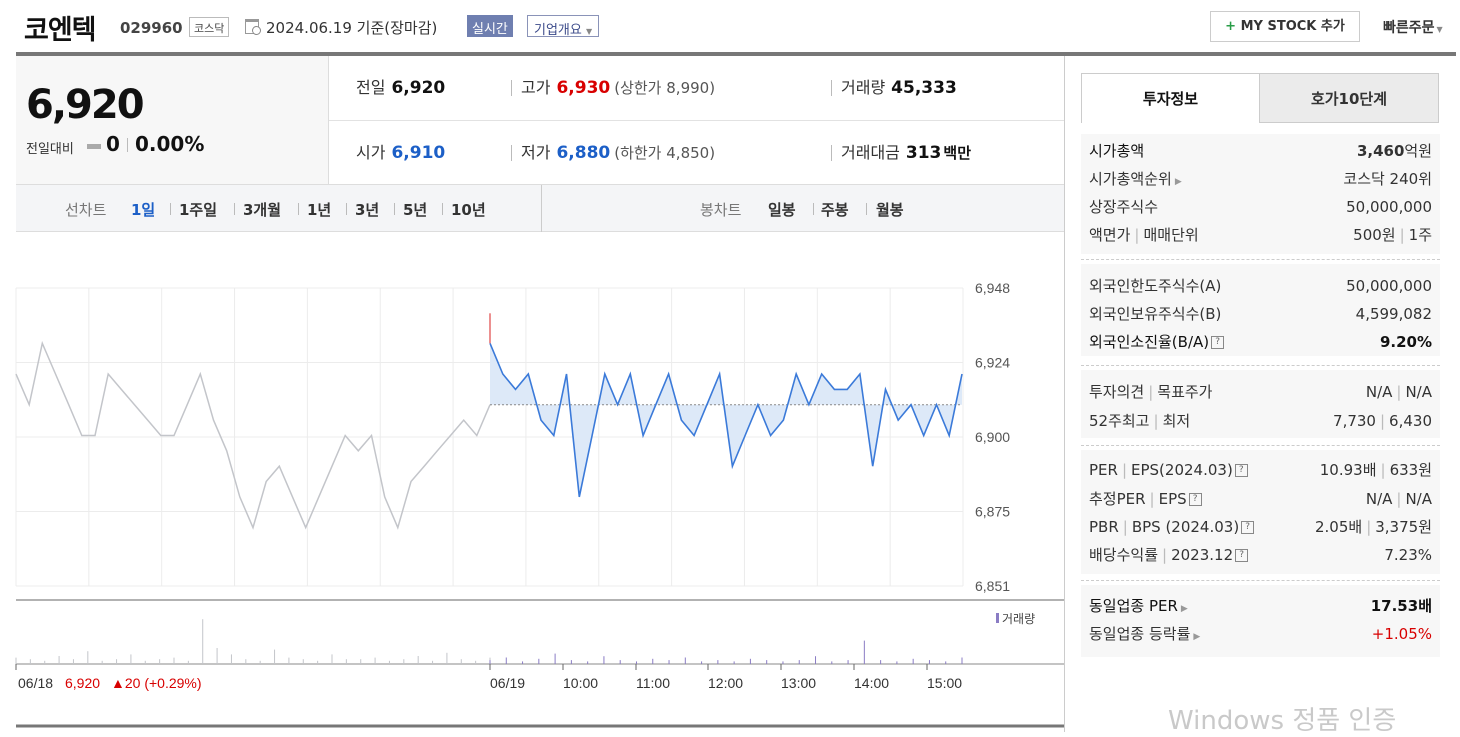  What do you see at coordinates (1418, 151) in the screenshot?
I see `market-cap-unit: 억원` at bounding box center [1418, 151].